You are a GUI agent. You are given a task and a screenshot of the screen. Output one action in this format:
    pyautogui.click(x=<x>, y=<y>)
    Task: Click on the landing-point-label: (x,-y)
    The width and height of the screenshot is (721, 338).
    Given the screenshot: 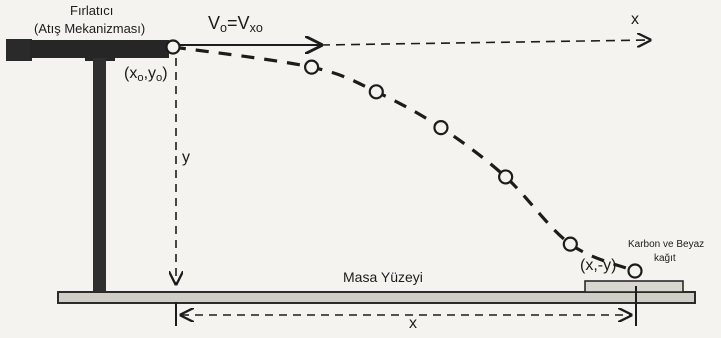 What is the action you would take?
    pyautogui.click(x=598, y=265)
    